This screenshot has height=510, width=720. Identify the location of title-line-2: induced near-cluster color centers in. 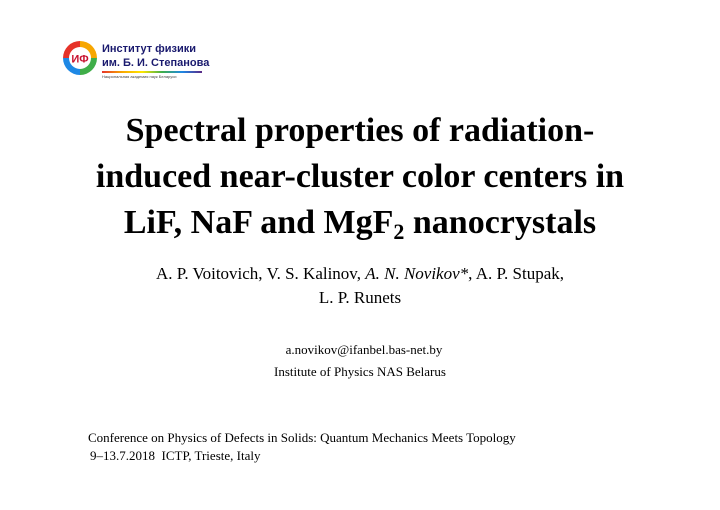
(360, 176).